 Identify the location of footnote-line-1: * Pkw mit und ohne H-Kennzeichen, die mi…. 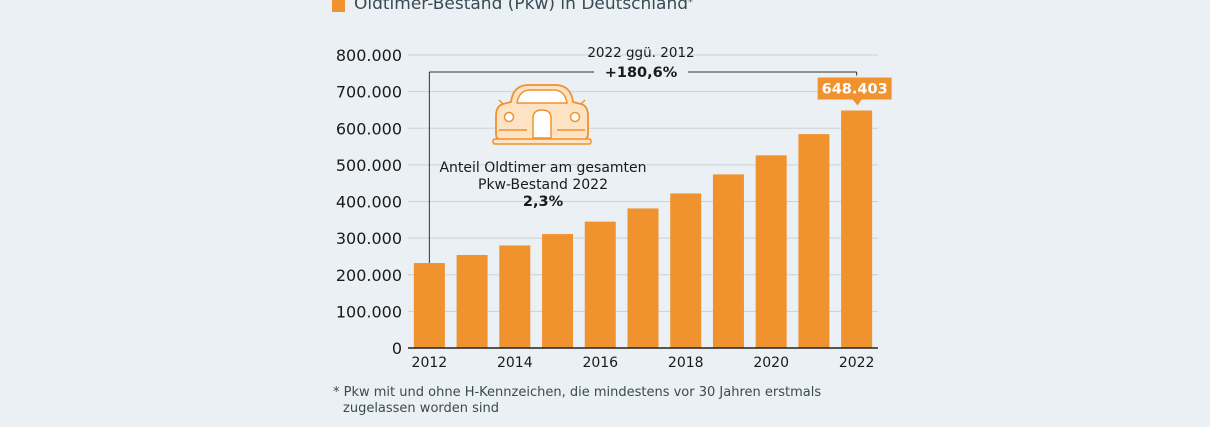
(577, 392).